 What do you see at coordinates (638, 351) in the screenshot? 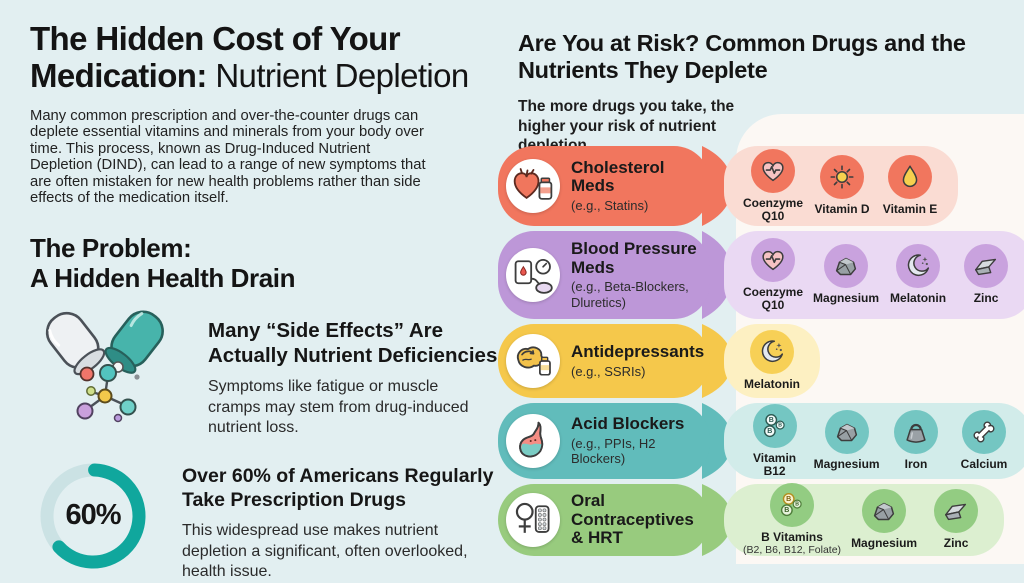
I see `drug-title: Antidepressants` at bounding box center [638, 351].